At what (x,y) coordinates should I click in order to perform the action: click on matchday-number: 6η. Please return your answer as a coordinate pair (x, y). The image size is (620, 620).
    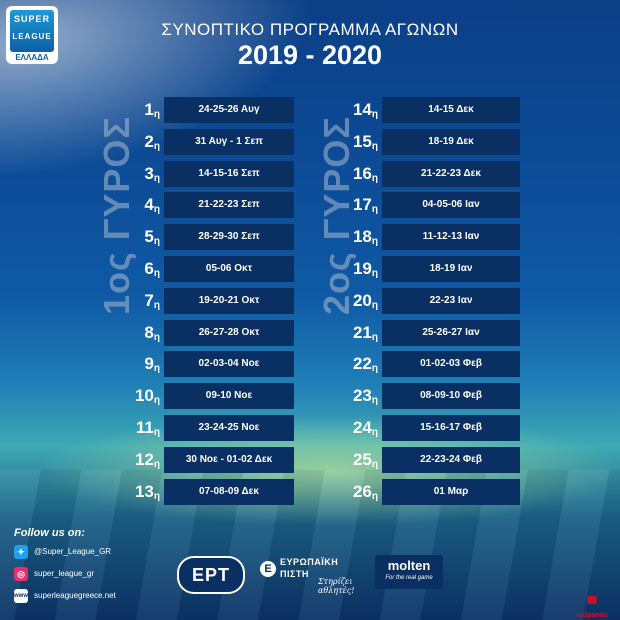
    Looking at the image, I should click on (145, 269).